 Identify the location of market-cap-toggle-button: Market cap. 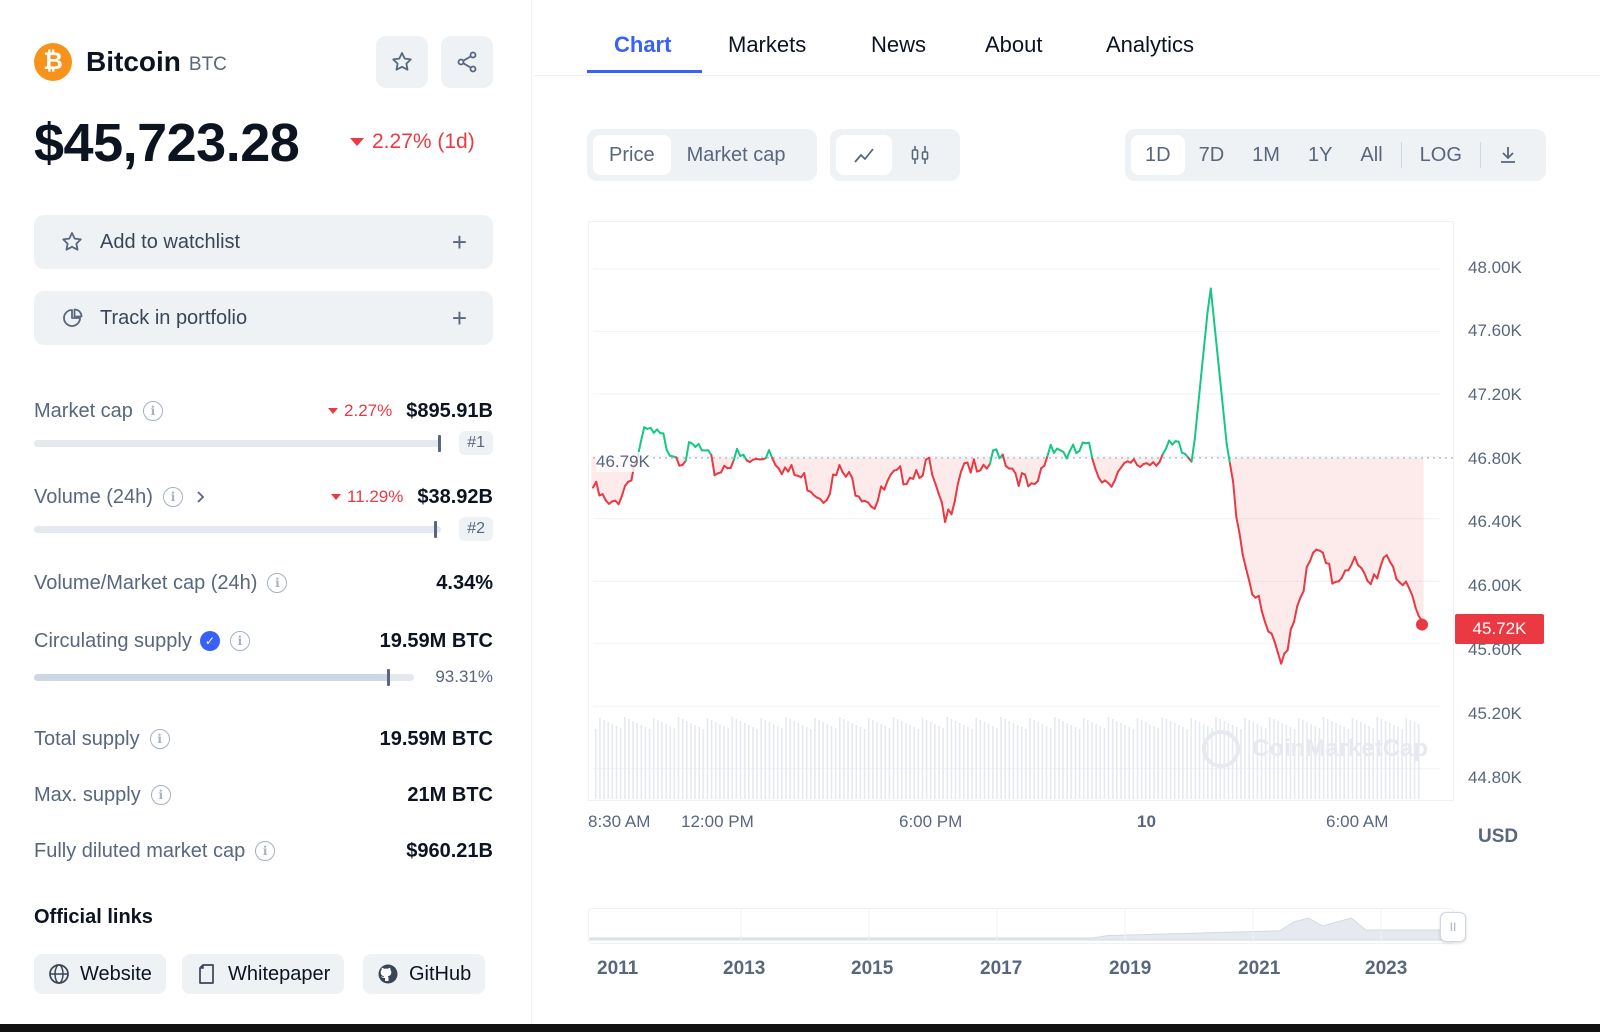
(736, 154).